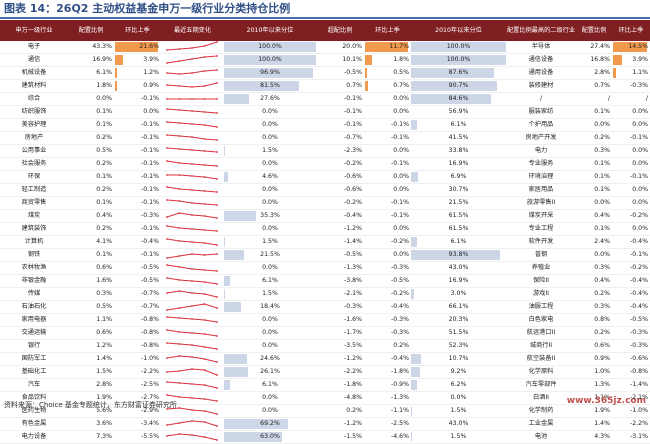  I want to click on bar-value-label: -2.1%, so click(639, 397).